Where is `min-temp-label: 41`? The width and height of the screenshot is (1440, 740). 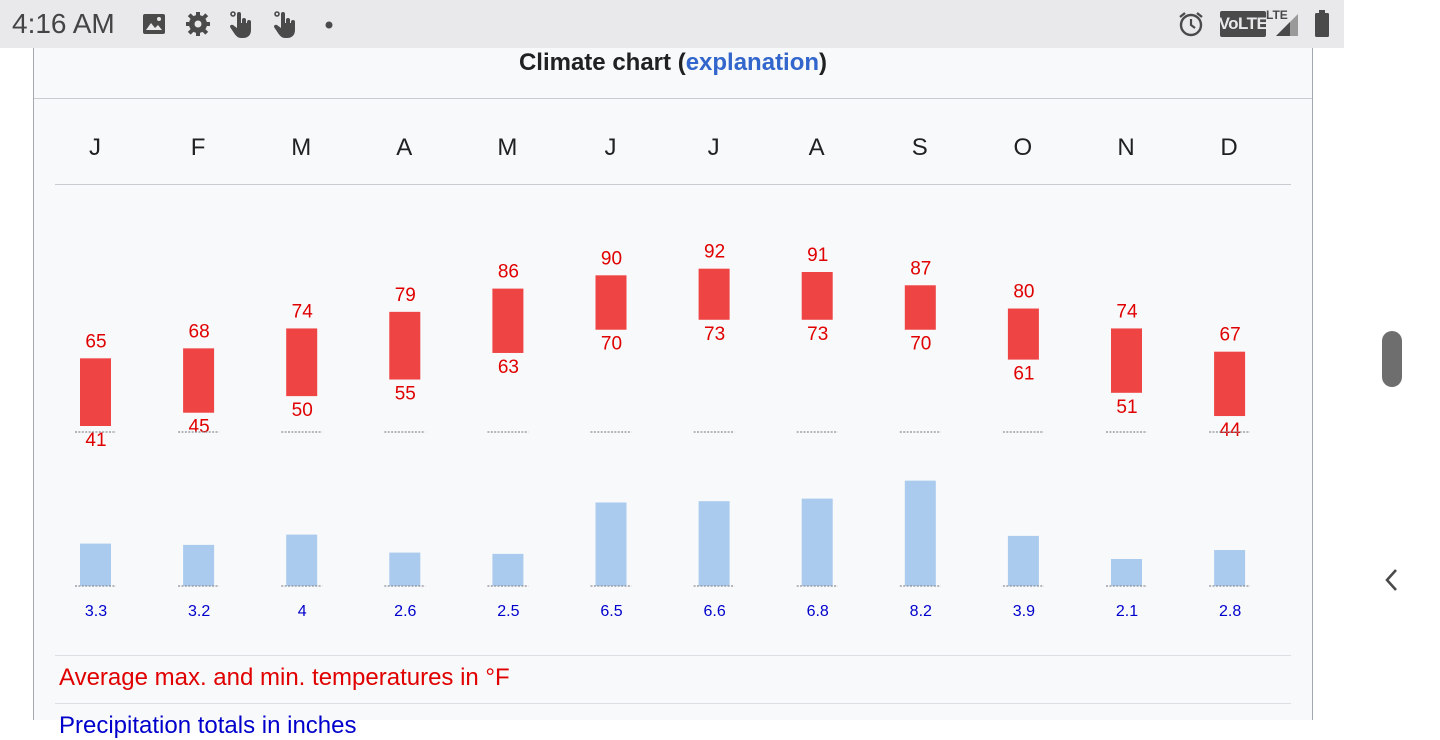 min-temp-label: 41 is located at coordinates (95, 440).